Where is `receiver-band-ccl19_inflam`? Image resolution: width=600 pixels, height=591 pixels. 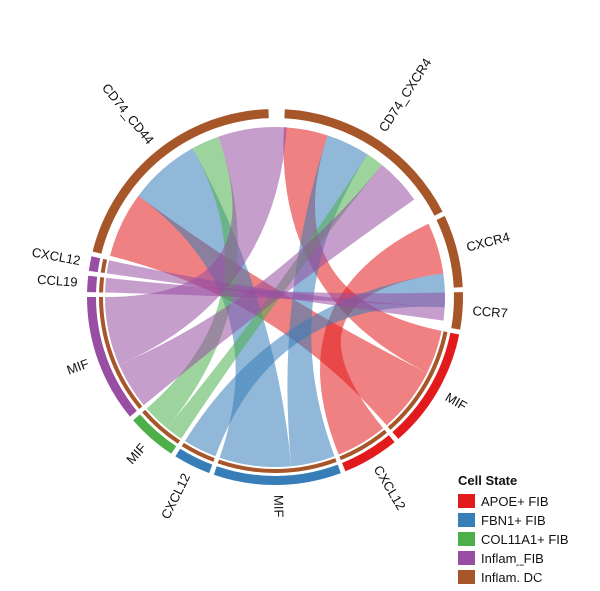
receiver-band-ccl19_inflam is located at coordinates (102, 285).